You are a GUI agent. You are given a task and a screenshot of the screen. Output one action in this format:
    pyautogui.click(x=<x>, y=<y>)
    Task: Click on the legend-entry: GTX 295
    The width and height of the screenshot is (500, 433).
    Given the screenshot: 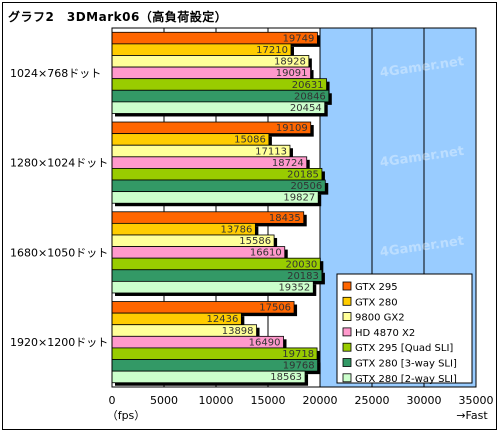 What is the action you would take?
    pyautogui.click(x=376, y=287)
    